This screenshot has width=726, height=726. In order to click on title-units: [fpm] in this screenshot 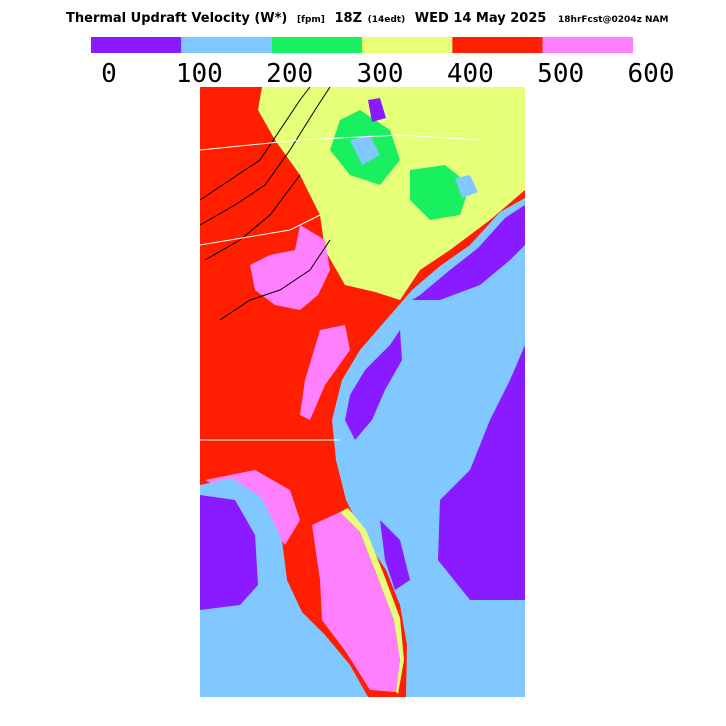, I will do `click(311, 20)`.